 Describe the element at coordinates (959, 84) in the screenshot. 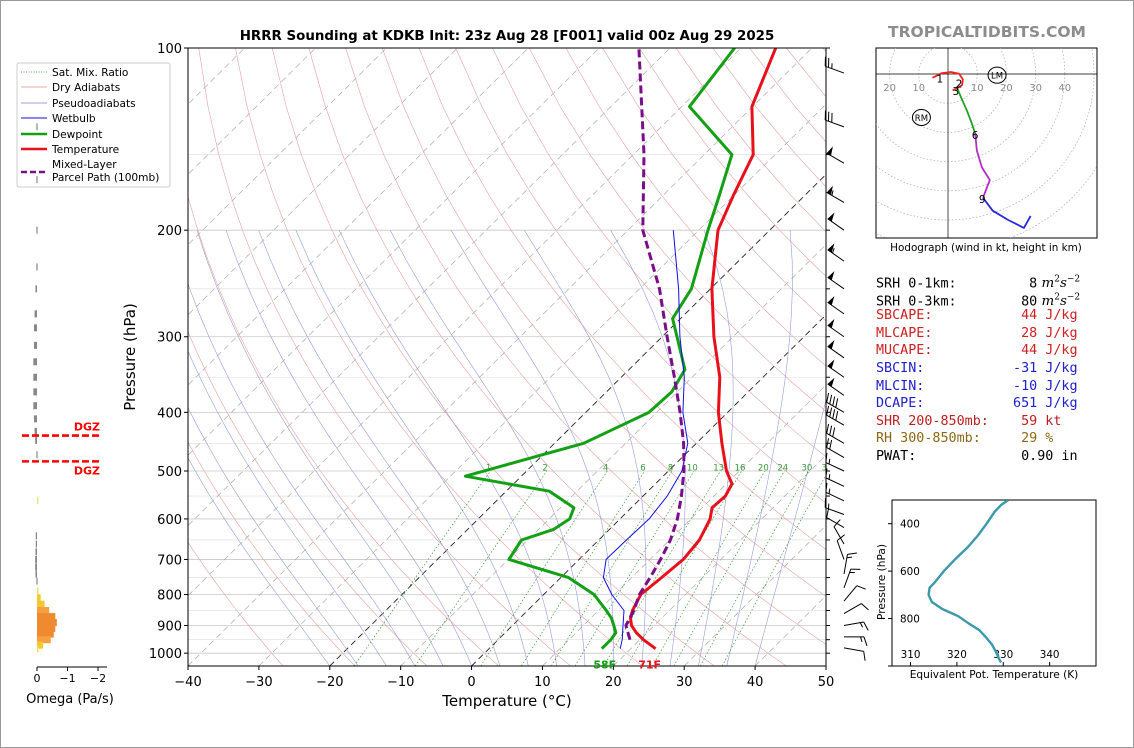

I see `hodograph-height-label: 2` at that location.